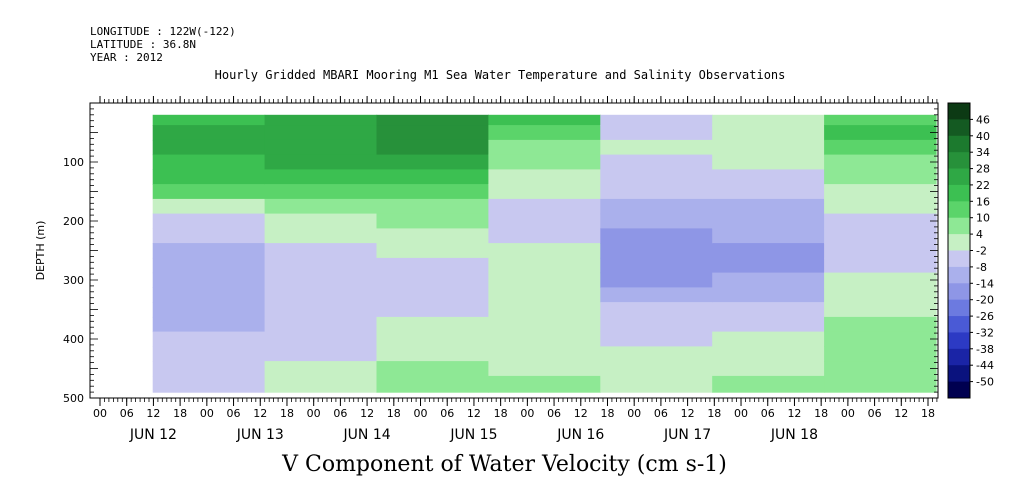 The height and width of the screenshot is (504, 1009). I want to click on colorbar-label: 40, so click(983, 136).